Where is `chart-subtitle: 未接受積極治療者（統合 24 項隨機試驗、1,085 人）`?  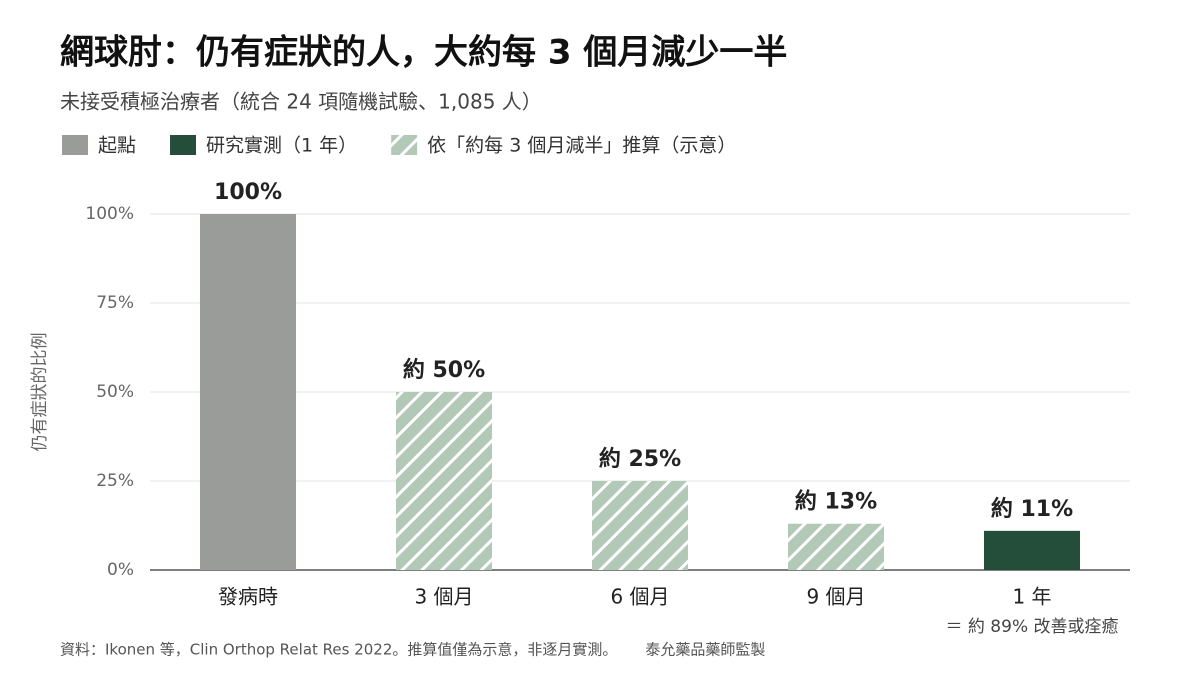
chart-subtitle: 未接受積極治療者（統合 24 項隨機試驗、1,085 人） is located at coordinates (301, 102).